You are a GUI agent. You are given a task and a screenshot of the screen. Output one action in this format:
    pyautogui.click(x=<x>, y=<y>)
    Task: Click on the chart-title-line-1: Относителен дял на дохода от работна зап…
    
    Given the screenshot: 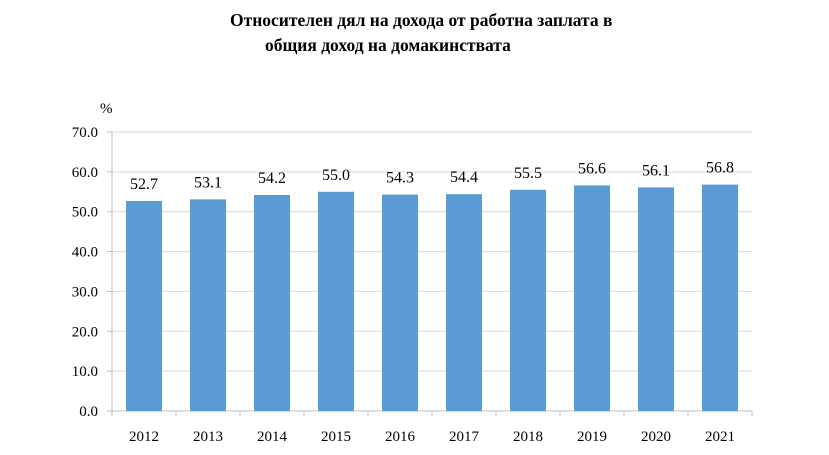 What is the action you would take?
    pyautogui.click(x=421, y=20)
    